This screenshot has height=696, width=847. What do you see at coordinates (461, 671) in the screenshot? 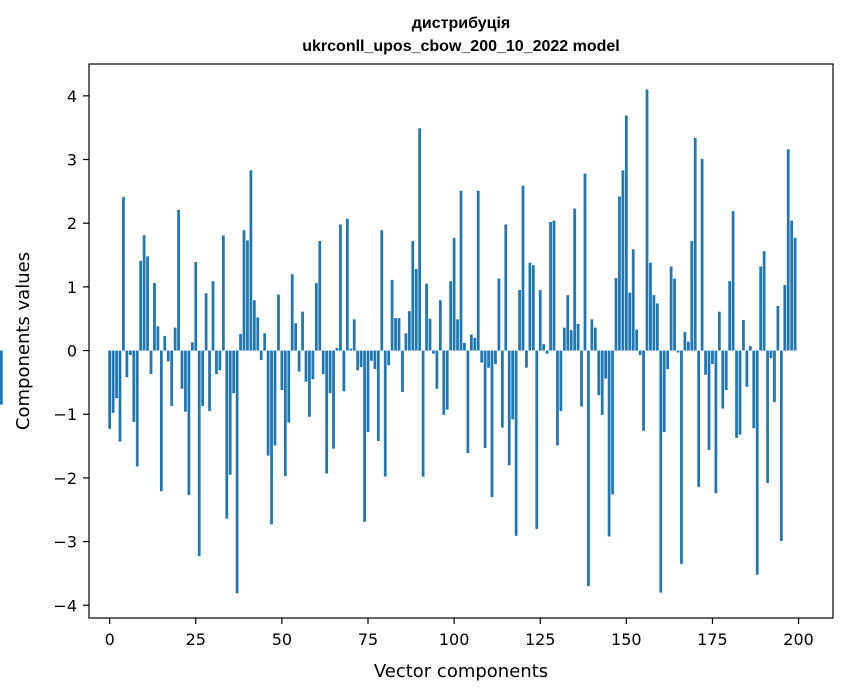
I see `x-axis-label: Vector components` at bounding box center [461, 671].